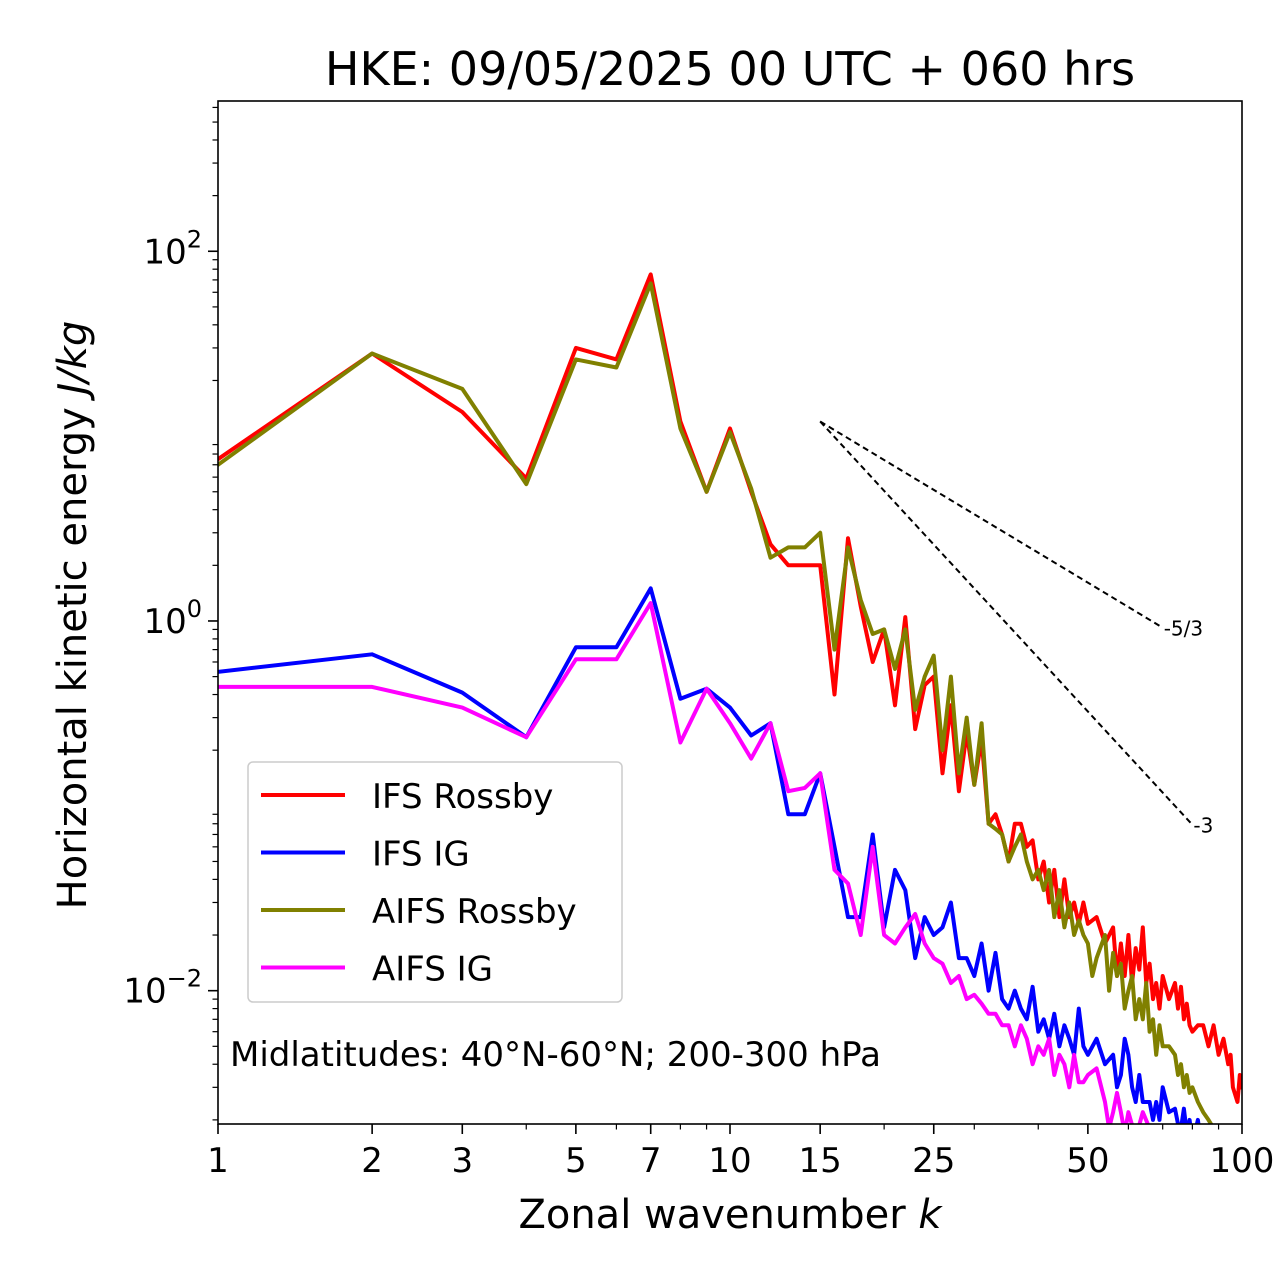 The height and width of the screenshot is (1288, 1280). Describe the element at coordinates (421, 855) in the screenshot. I see `legend-label-ifs-ig: IFS IG` at that location.